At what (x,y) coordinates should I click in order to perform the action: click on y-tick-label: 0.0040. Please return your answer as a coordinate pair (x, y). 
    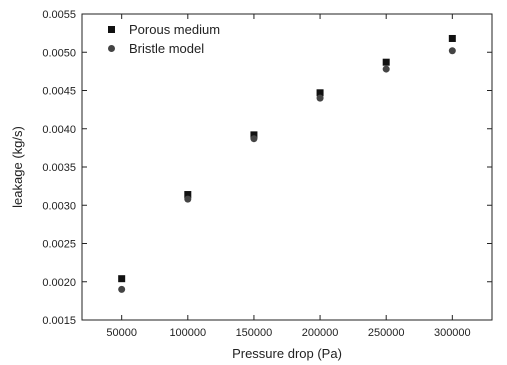
    Looking at the image, I should click on (59, 130).